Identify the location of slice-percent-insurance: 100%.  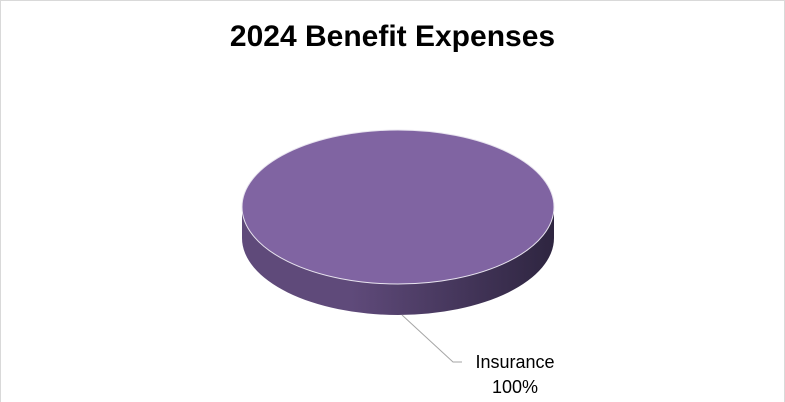
(515, 387).